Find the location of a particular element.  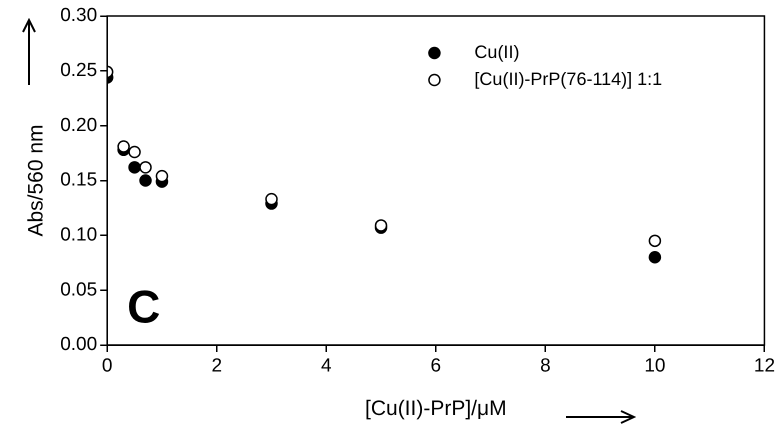

legend-label: Cu(II) is located at coordinates (497, 52).